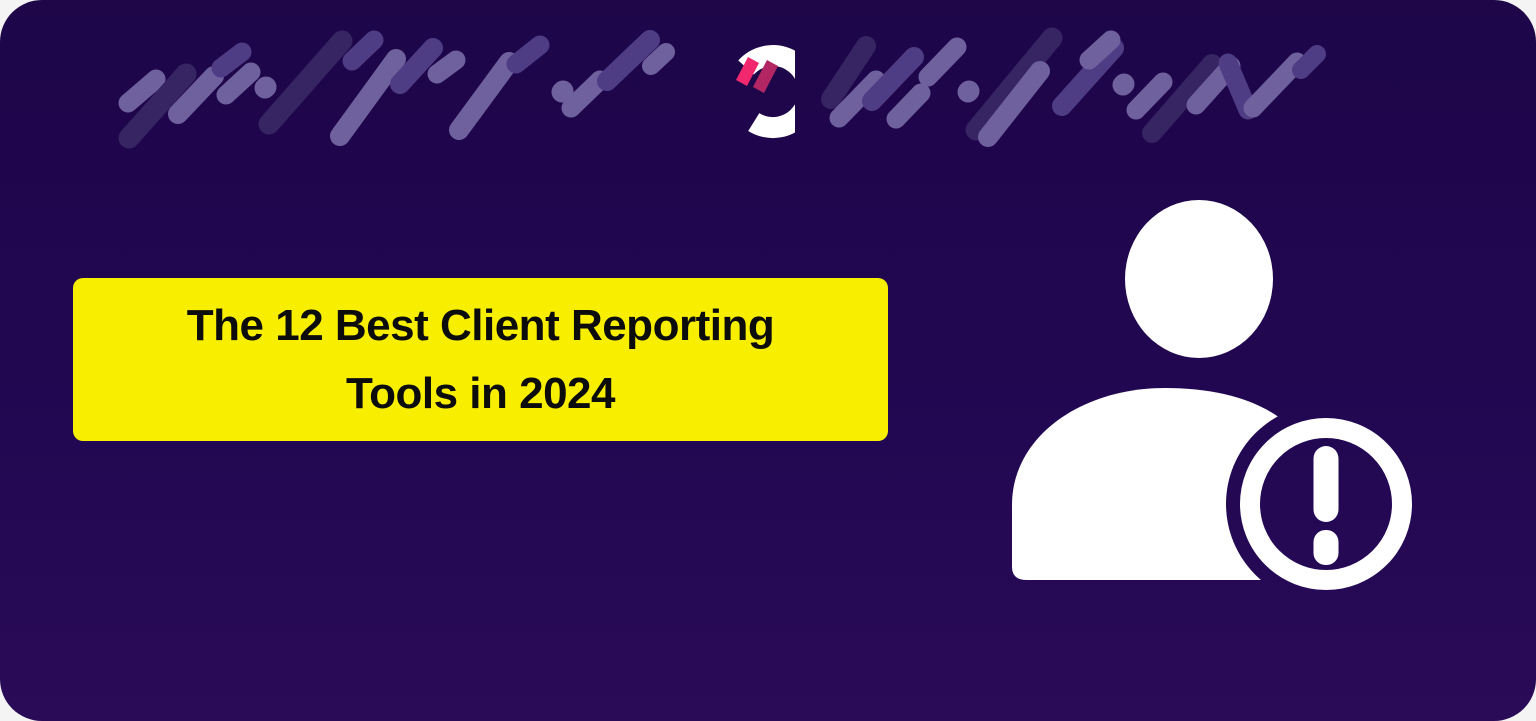  I want to click on page-title-line1: The 12 Best Client Reporting, so click(480, 325).